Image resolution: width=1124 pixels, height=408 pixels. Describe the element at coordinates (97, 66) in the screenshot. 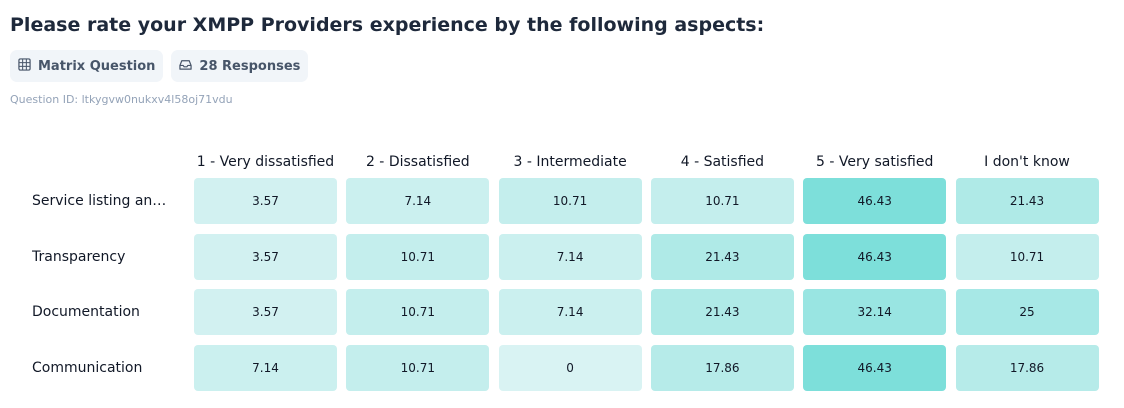

I see `matrix-question-label: Matrix Question` at that location.